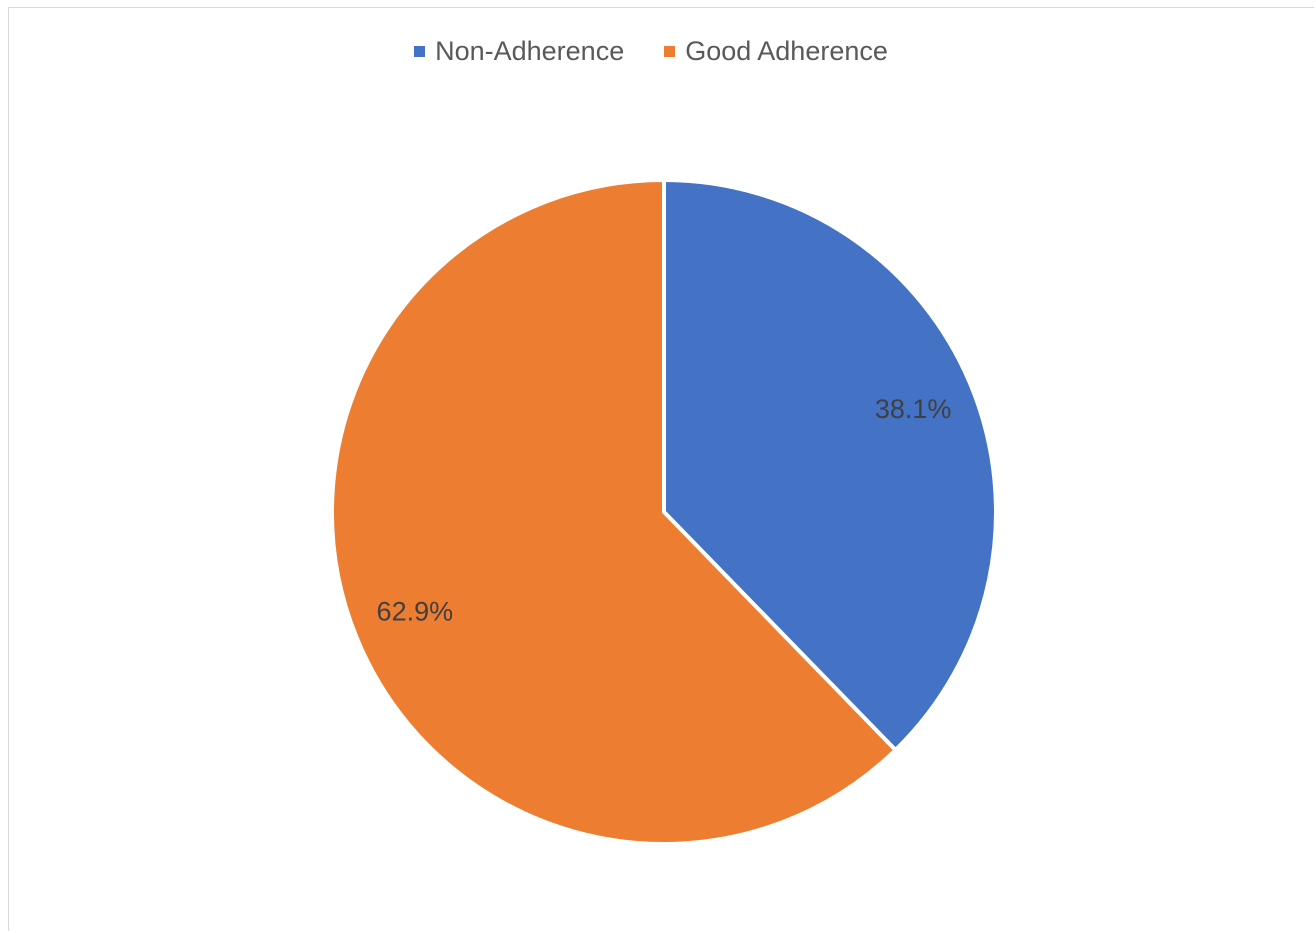 This screenshot has width=1316, height=933. I want to click on legend-label-non-adherence: Non-Adherence, so click(530, 51).